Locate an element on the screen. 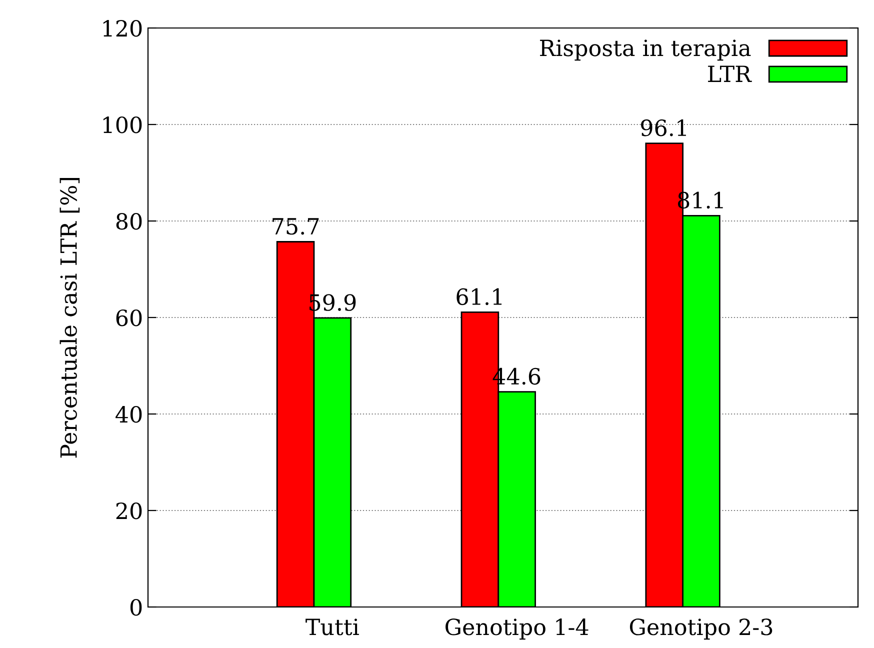  y-tick-label: 120 is located at coordinates (122, 28).